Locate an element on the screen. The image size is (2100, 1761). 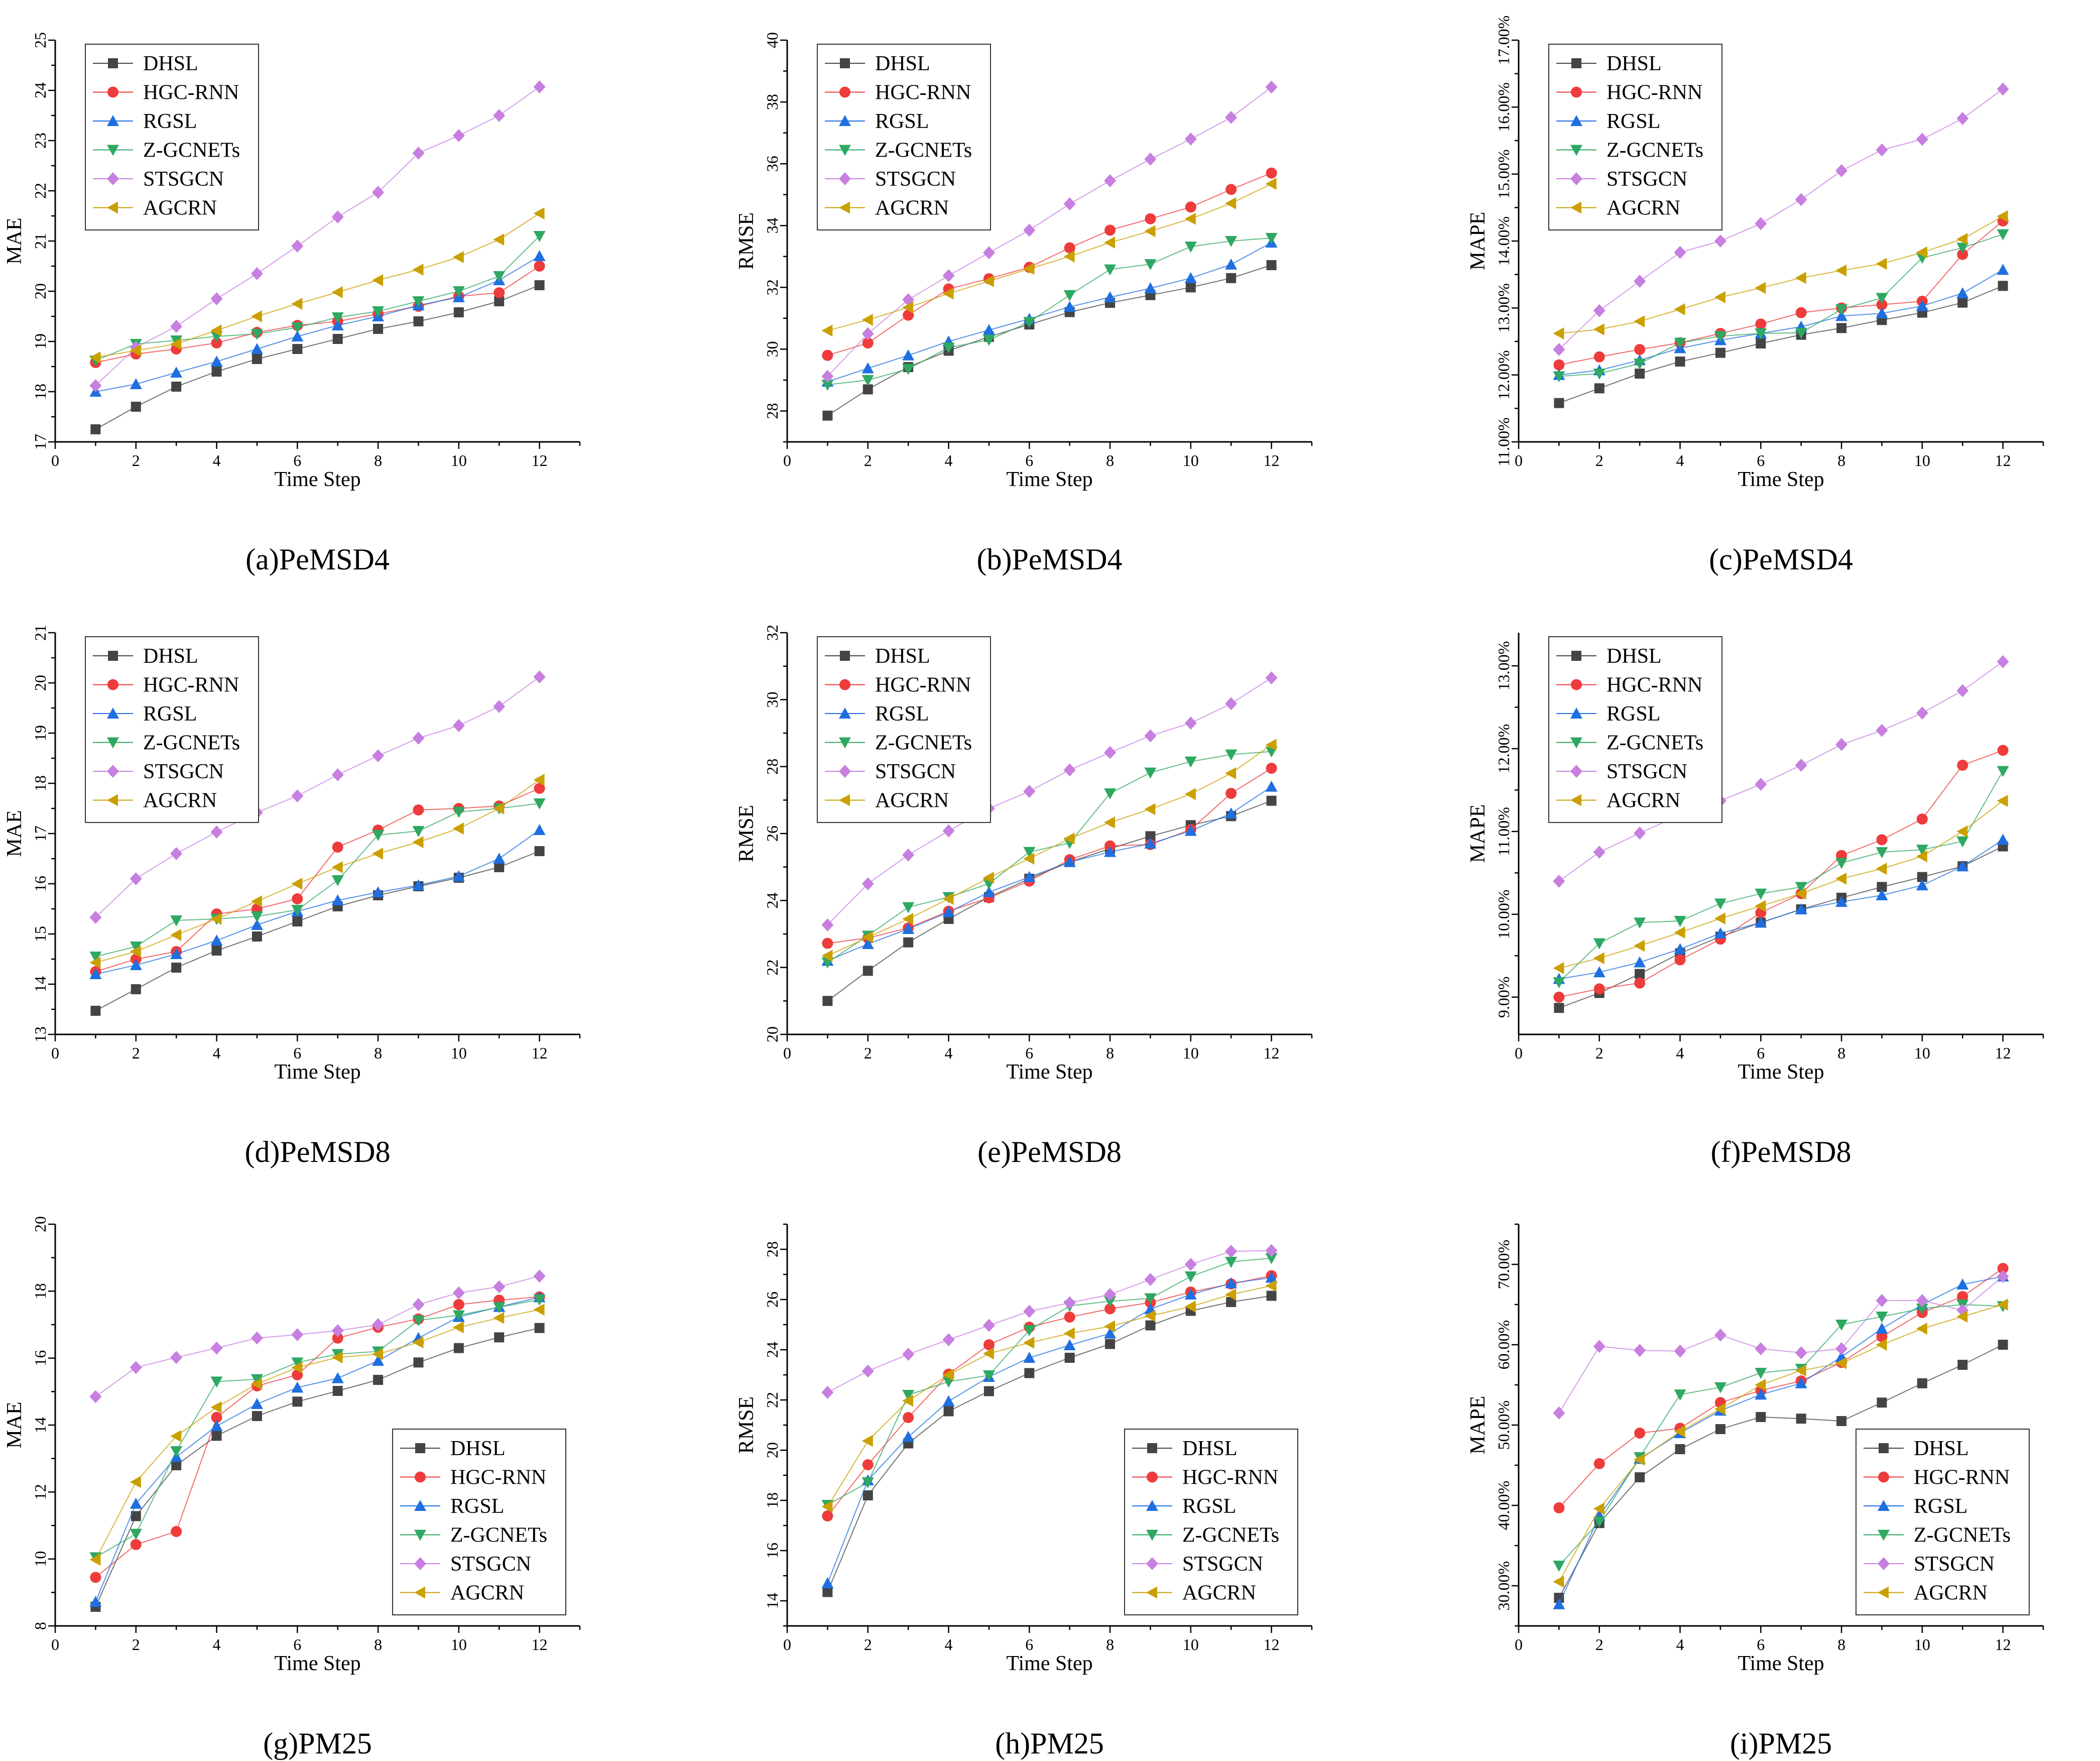
x-tick-label: 10 is located at coordinates (459, 460).